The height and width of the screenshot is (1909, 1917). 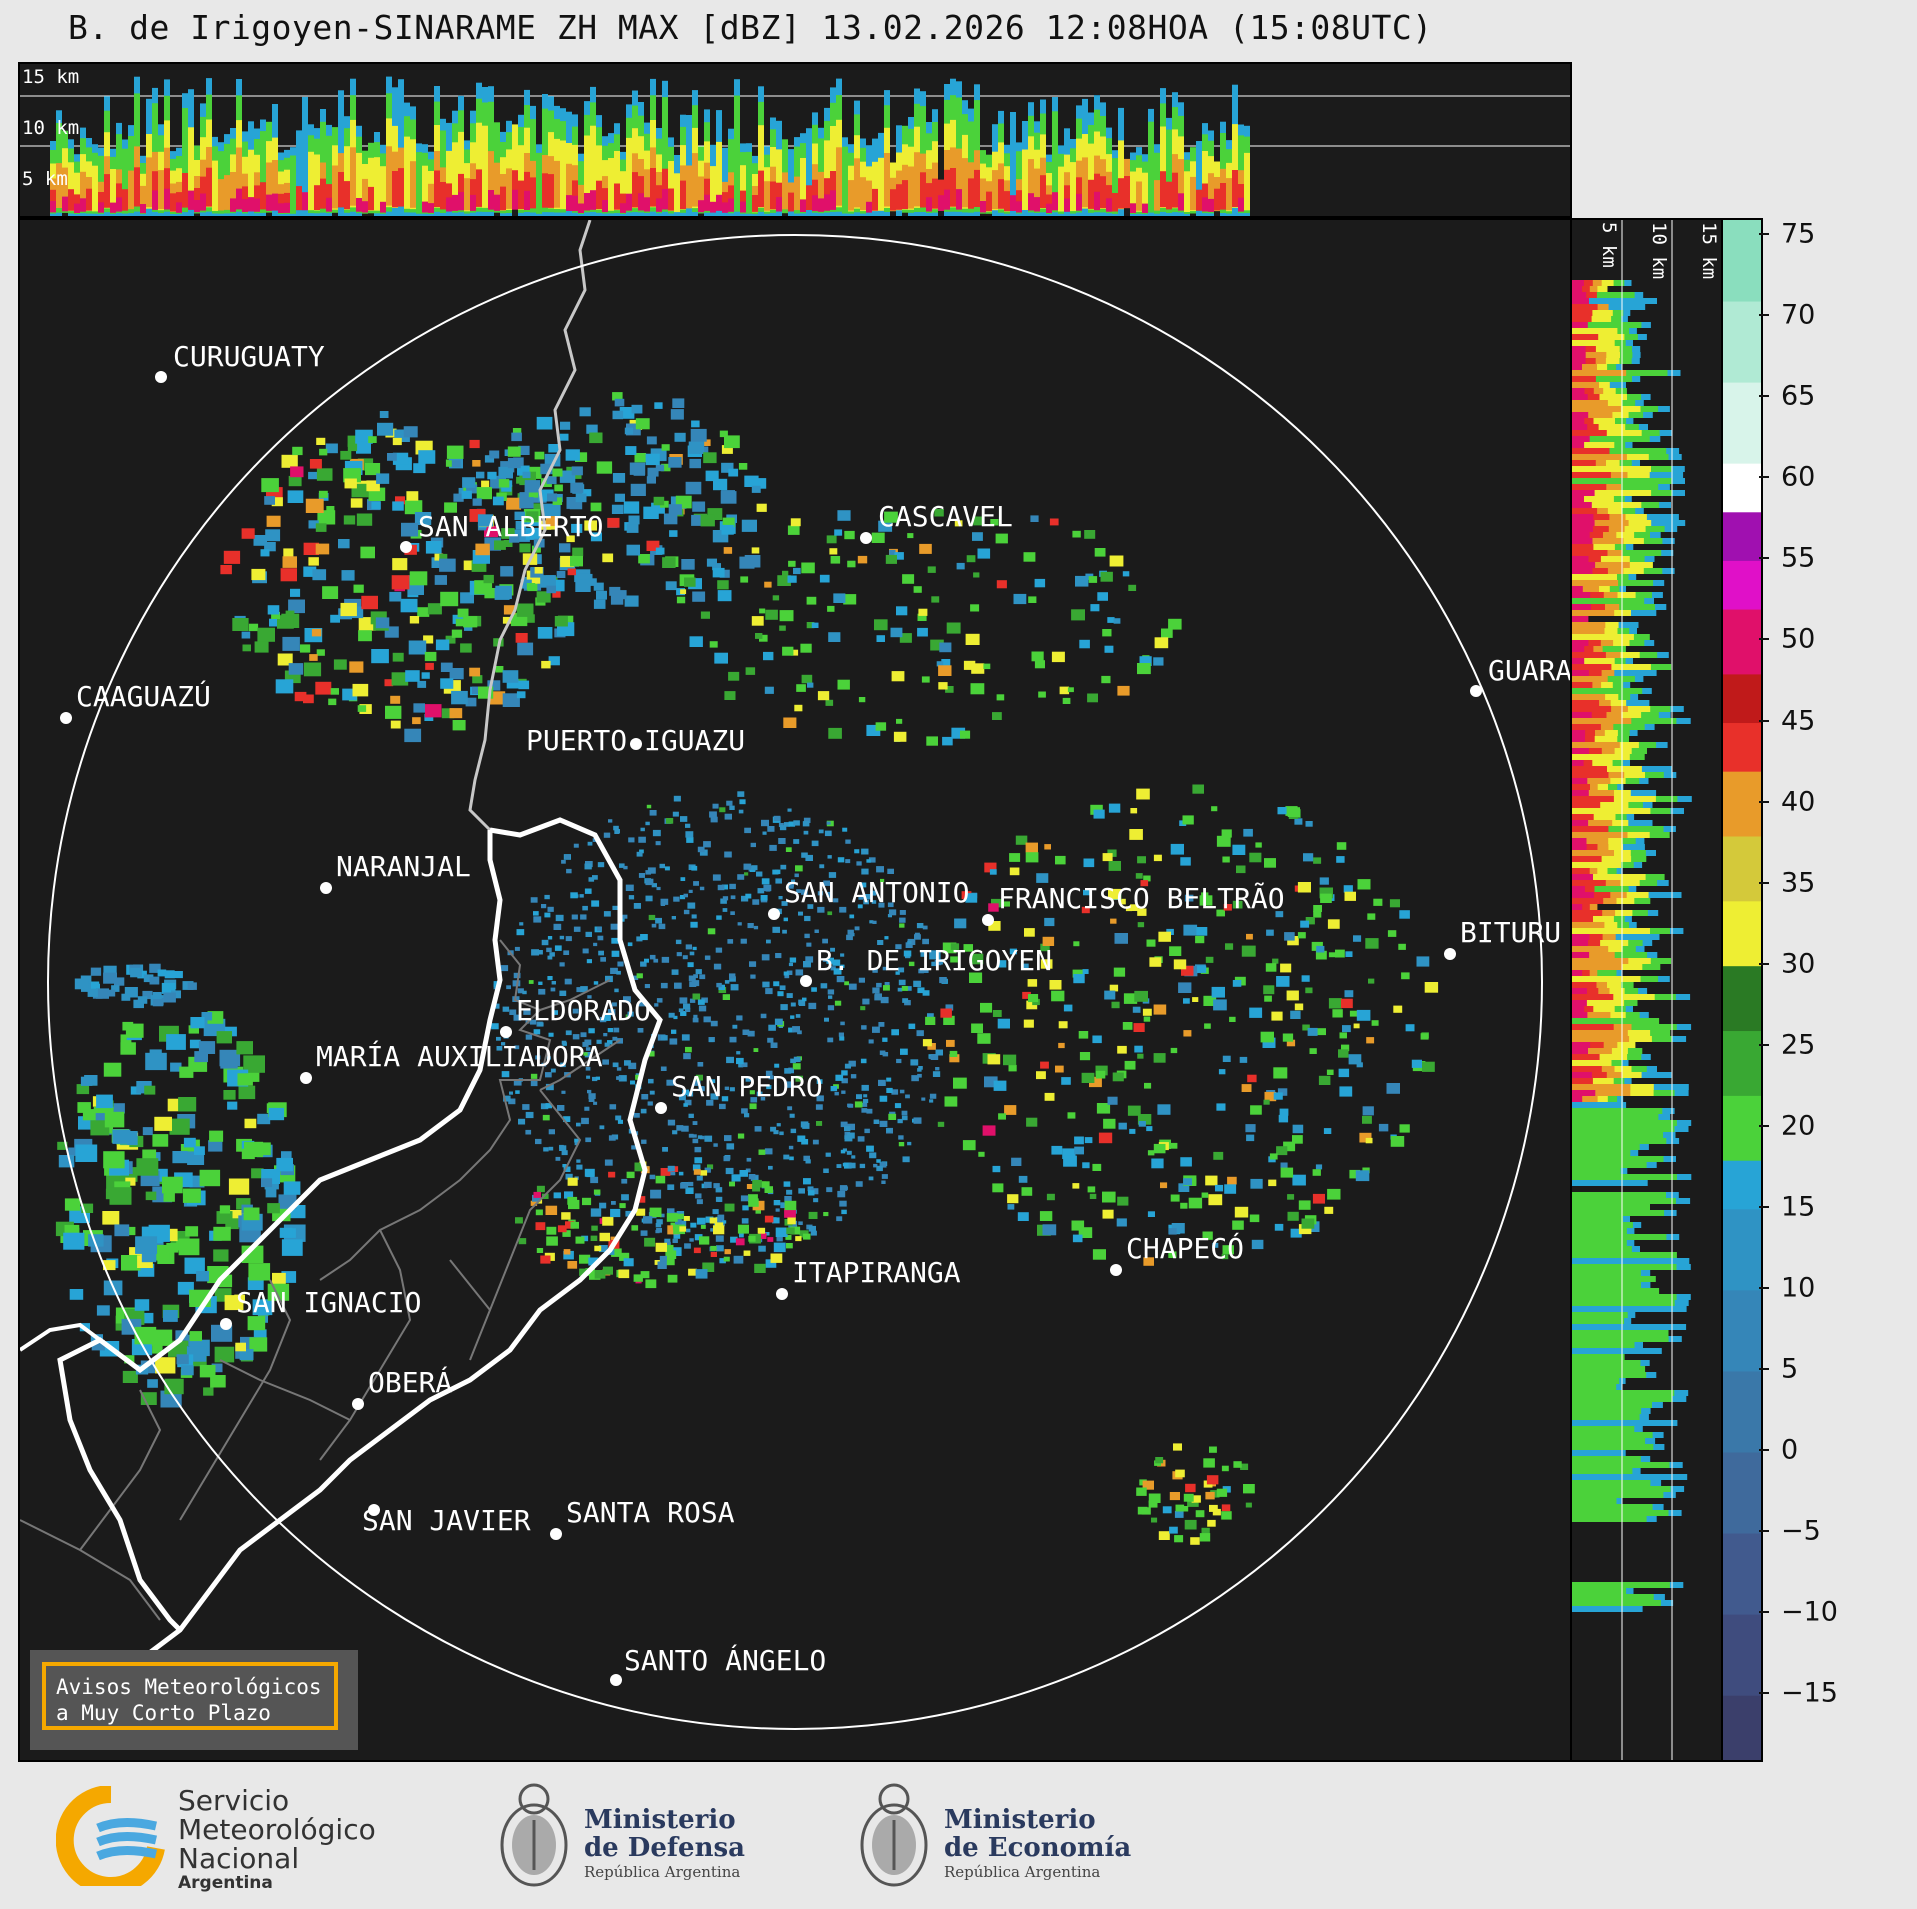 I want to click on colorbar-tick-label: 5, so click(x=1790, y=1369).